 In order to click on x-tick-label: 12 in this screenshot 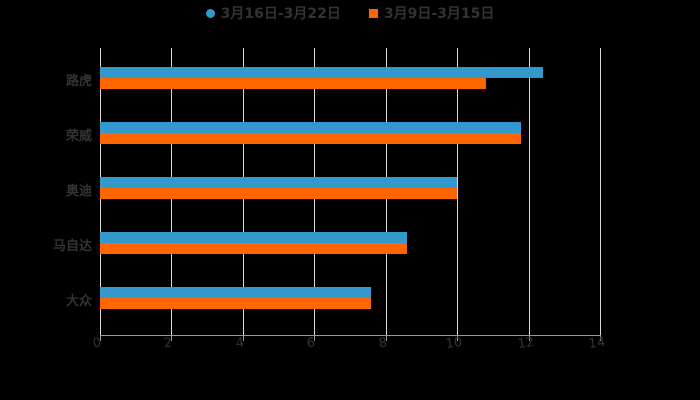, I will do `click(525, 343)`.